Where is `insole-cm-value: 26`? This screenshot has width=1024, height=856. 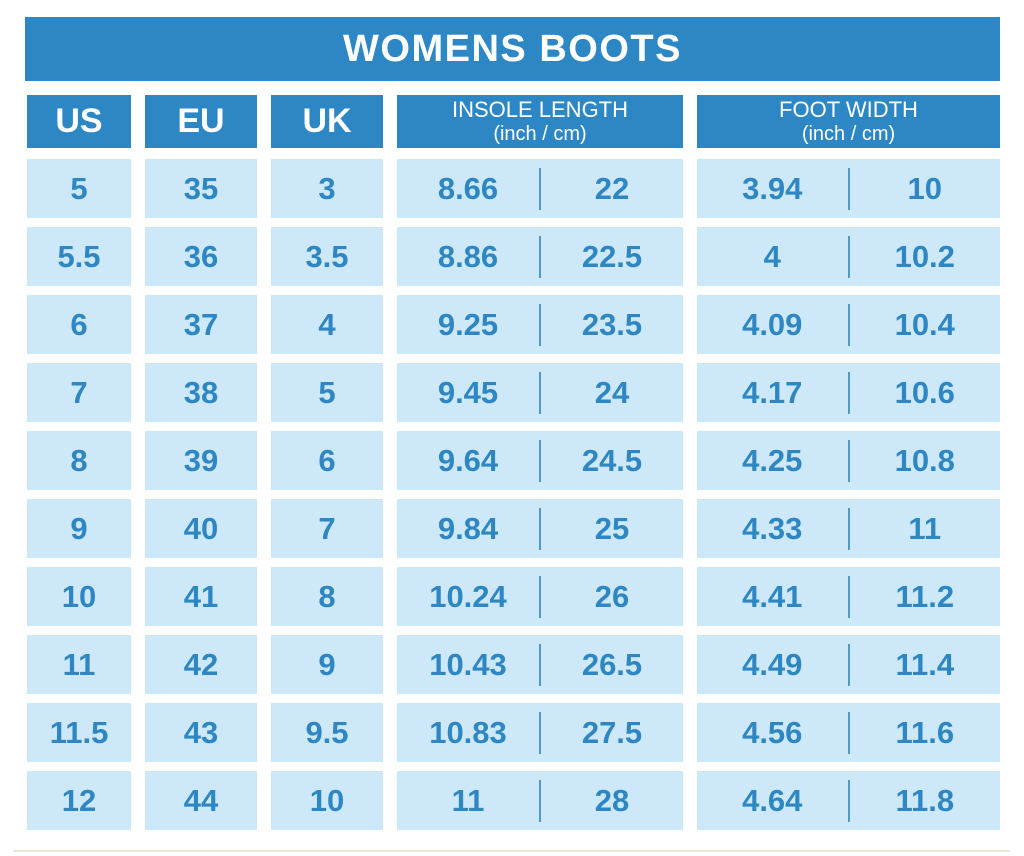 insole-cm-value: 26 is located at coordinates (612, 596).